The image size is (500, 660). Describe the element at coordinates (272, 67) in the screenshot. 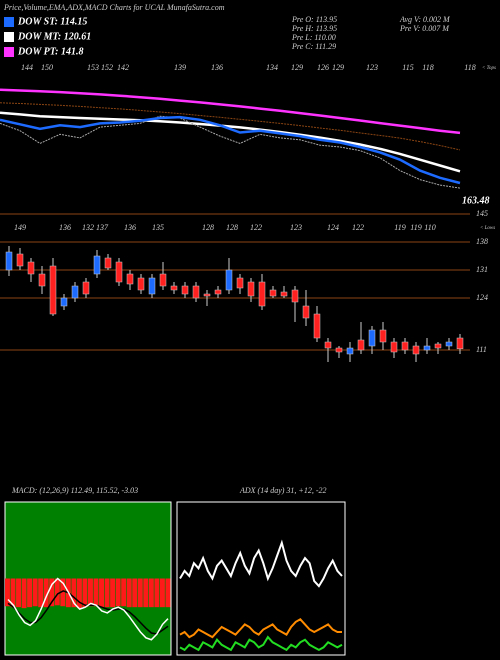

I see `top-label: 134` at that location.